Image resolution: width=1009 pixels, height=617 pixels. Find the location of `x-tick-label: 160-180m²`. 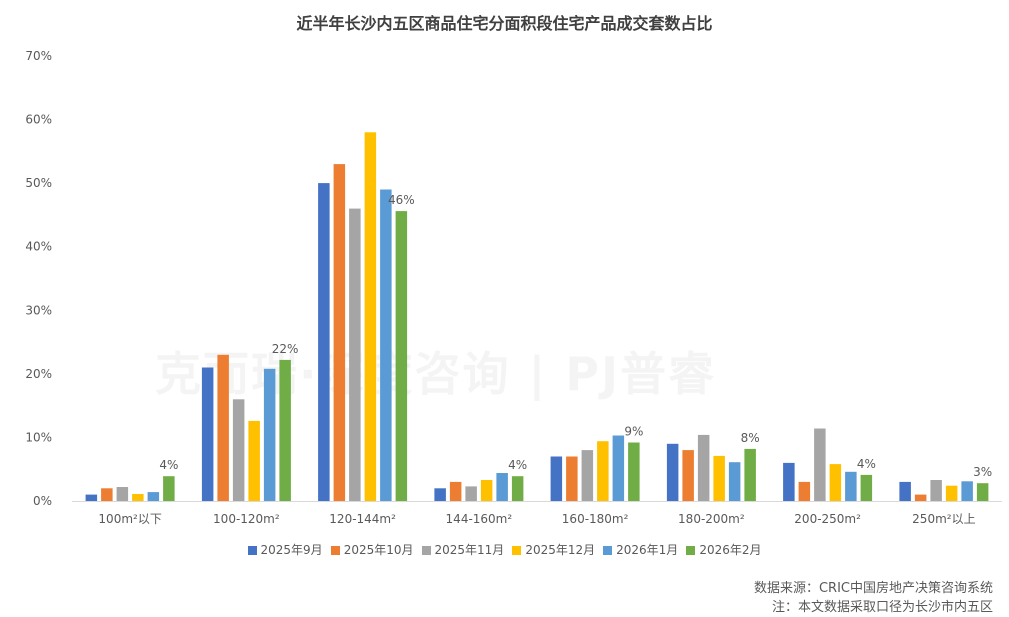

x-tick-label: 160-180m² is located at coordinates (595, 519).